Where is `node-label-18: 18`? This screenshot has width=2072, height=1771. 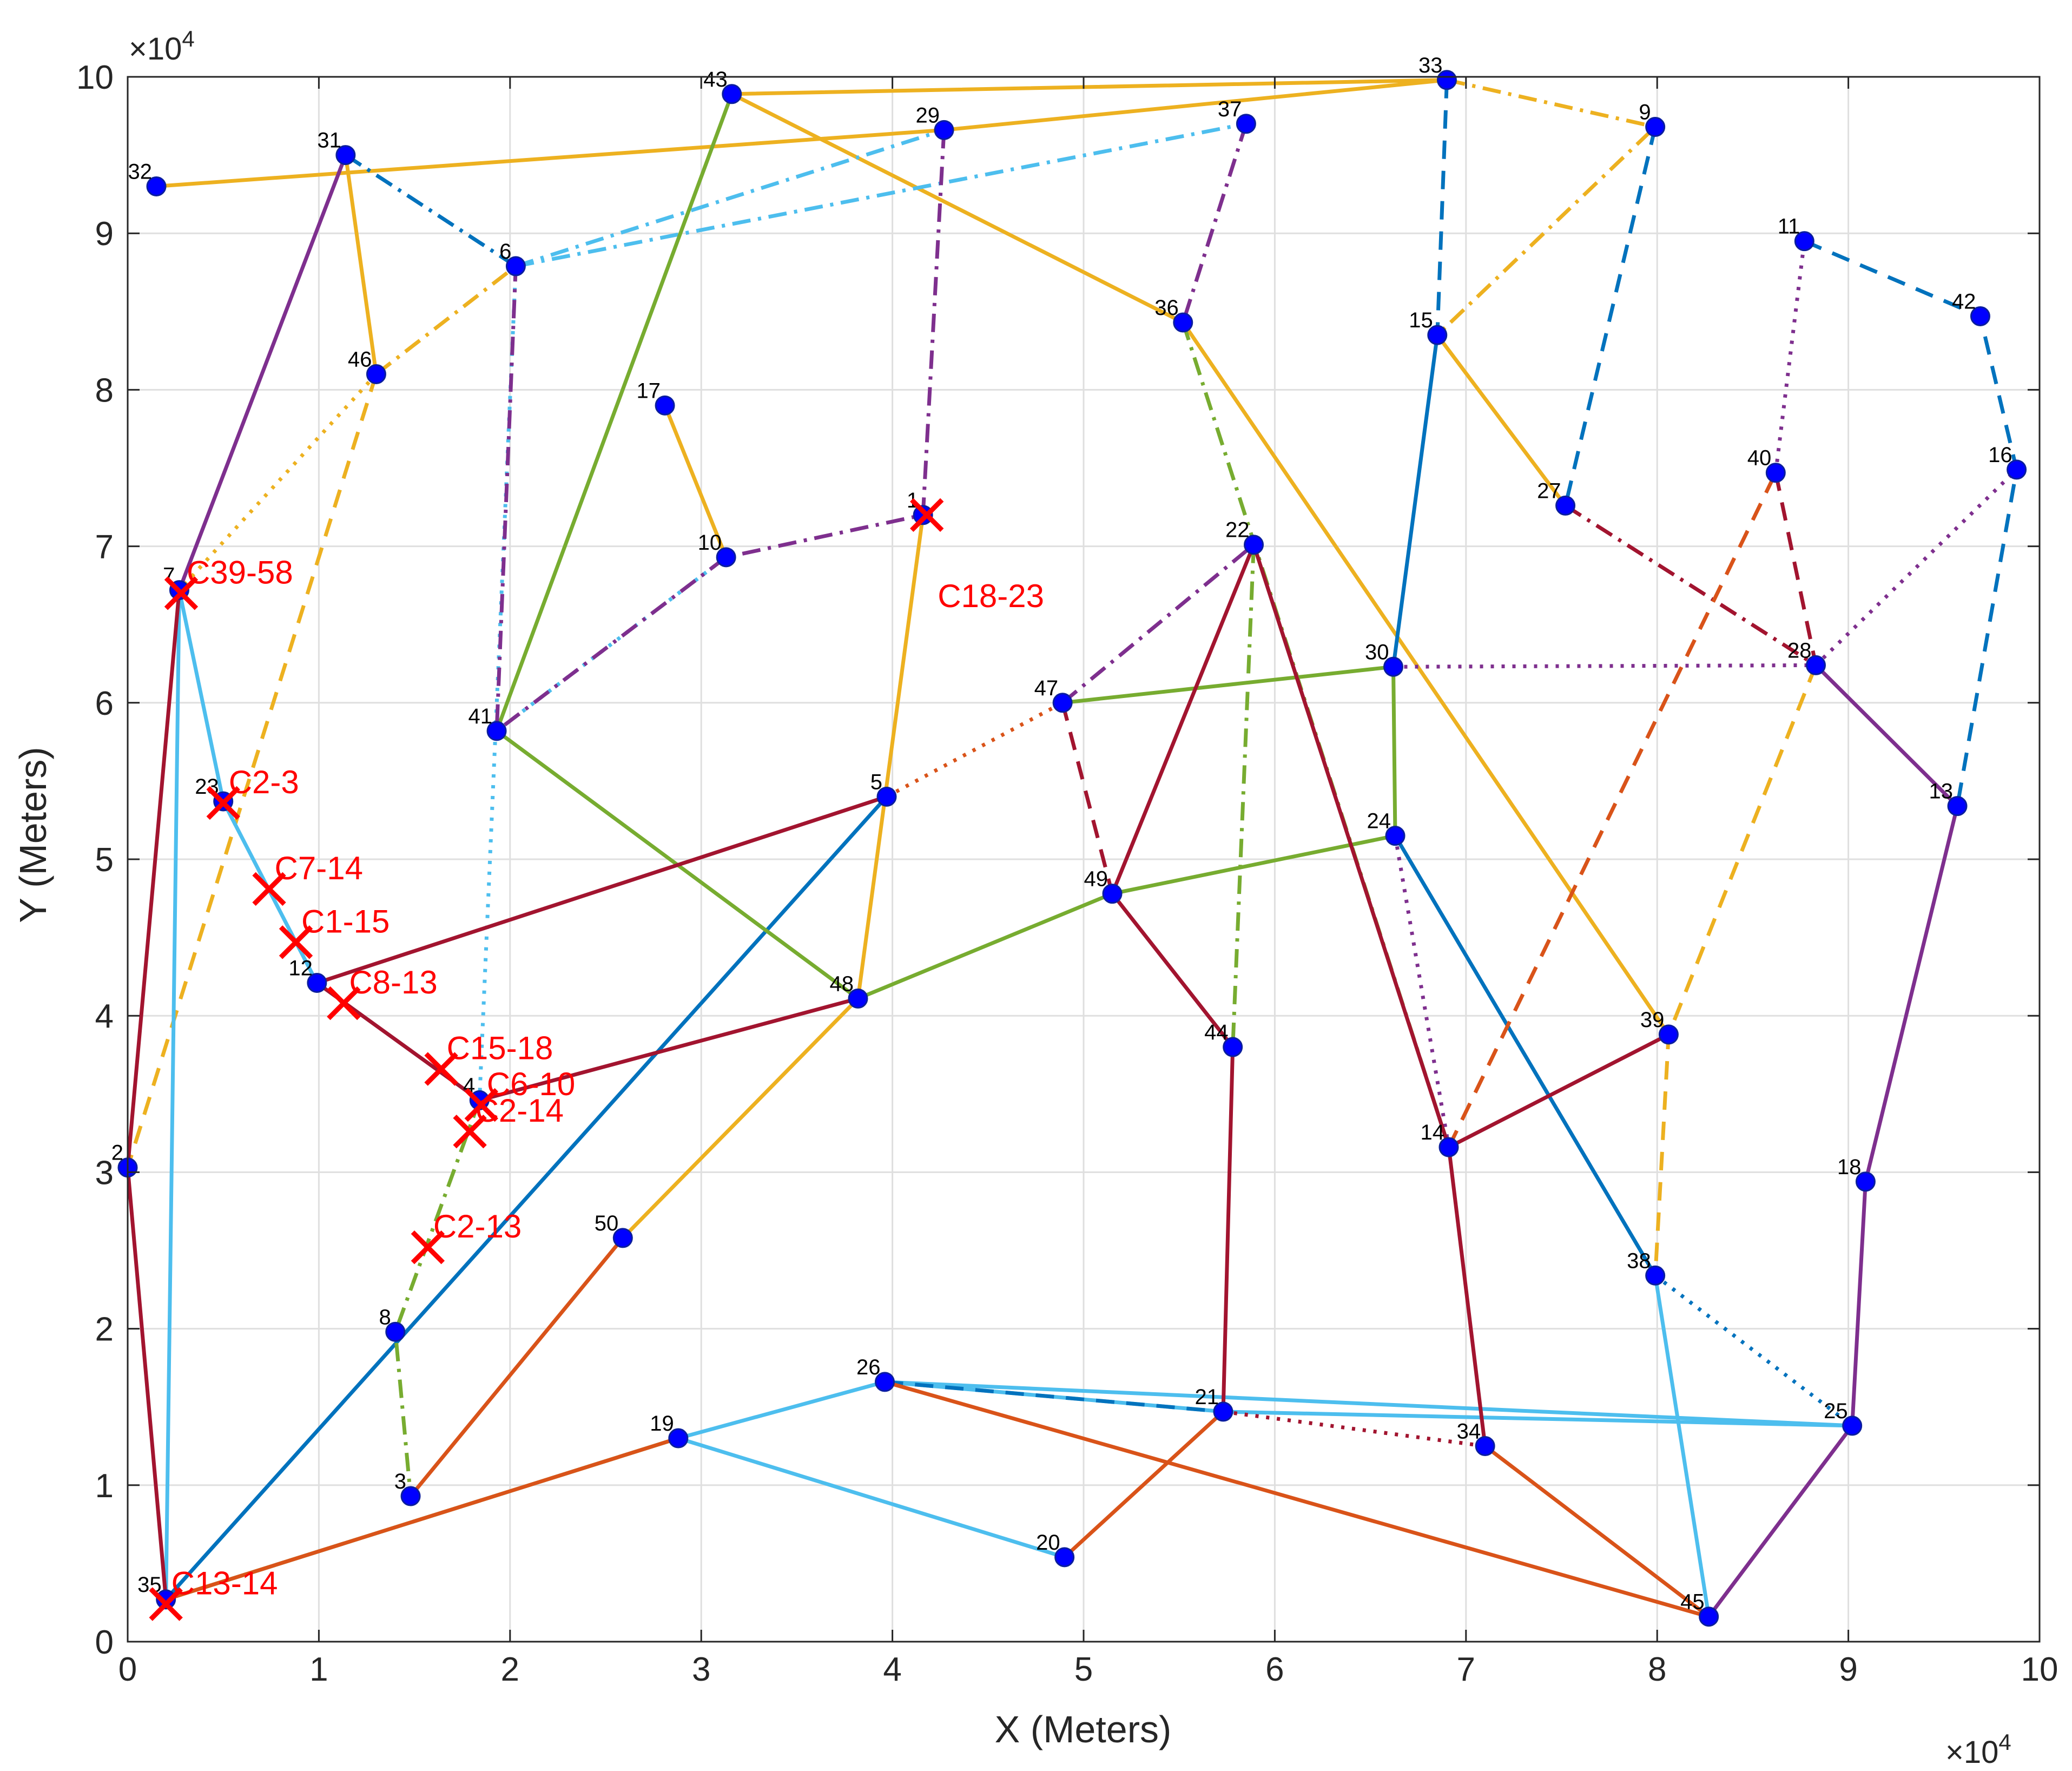 node-label-18: 18 is located at coordinates (1849, 1167).